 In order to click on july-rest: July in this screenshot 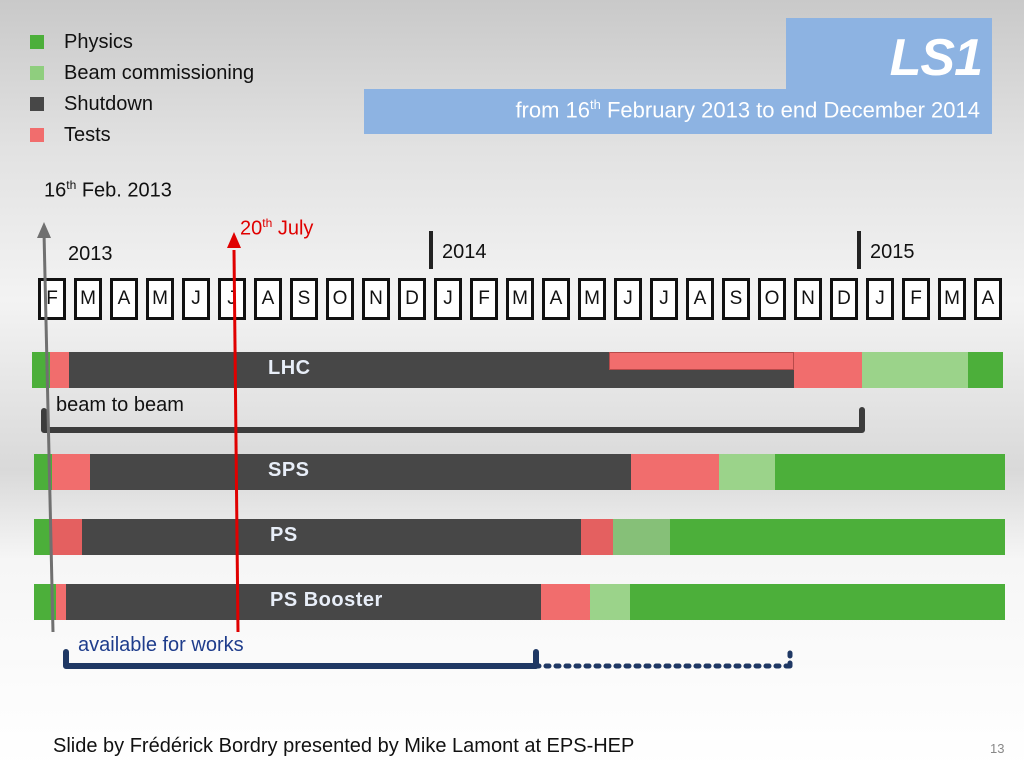, I will do `click(293, 228)`.